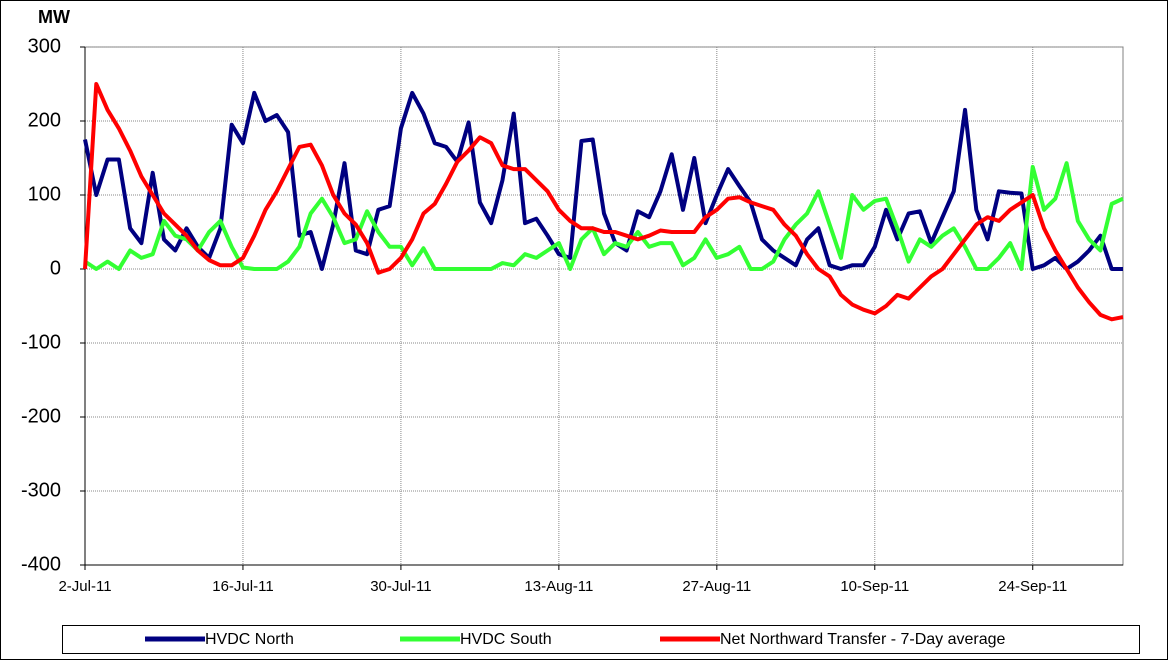 The image size is (1168, 660). I want to click on y-tick-label: 0, so click(55, 268).